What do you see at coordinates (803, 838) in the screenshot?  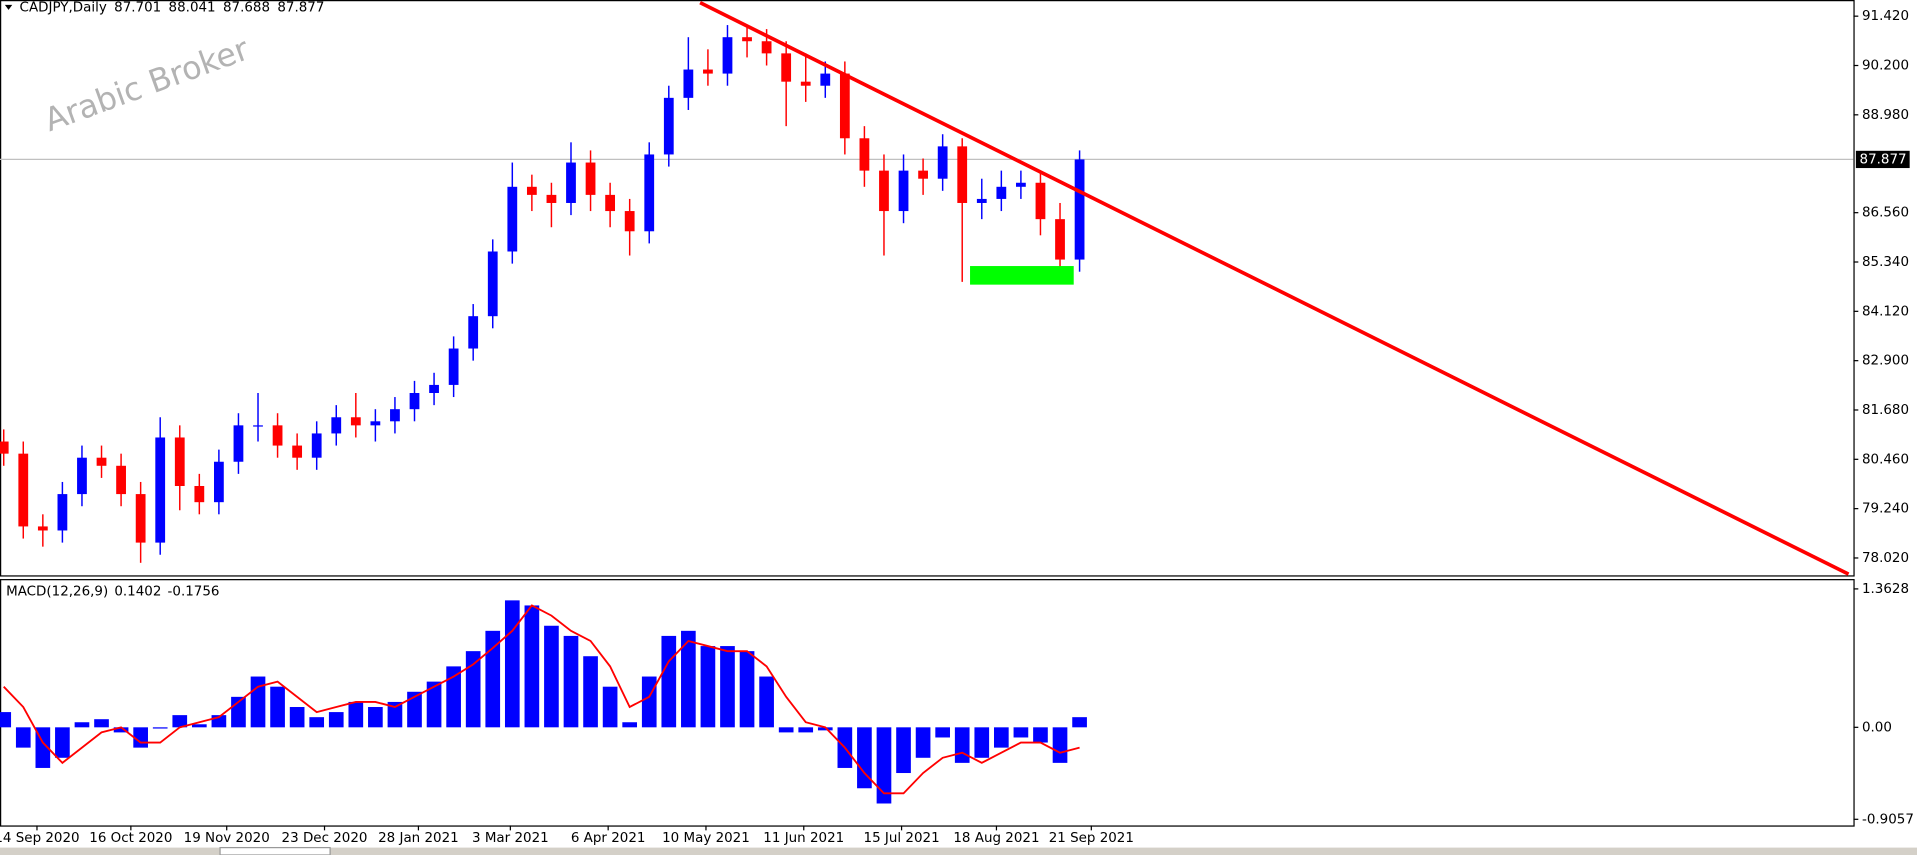 I see `x-tick-label: 11 Jun 2021` at bounding box center [803, 838].